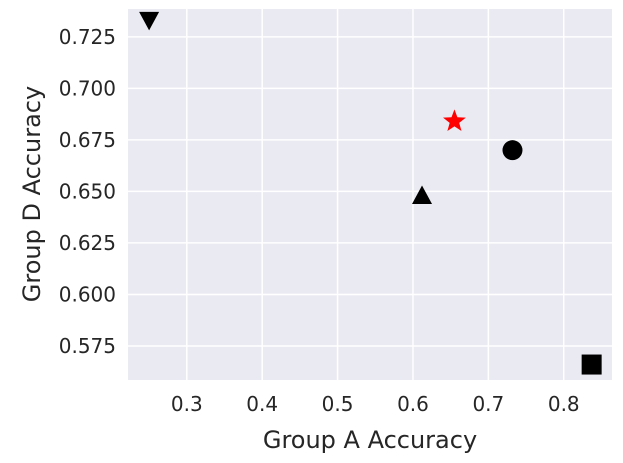 The width and height of the screenshot is (623, 463). I want to click on x-tick-label: 0.3, so click(187, 404).